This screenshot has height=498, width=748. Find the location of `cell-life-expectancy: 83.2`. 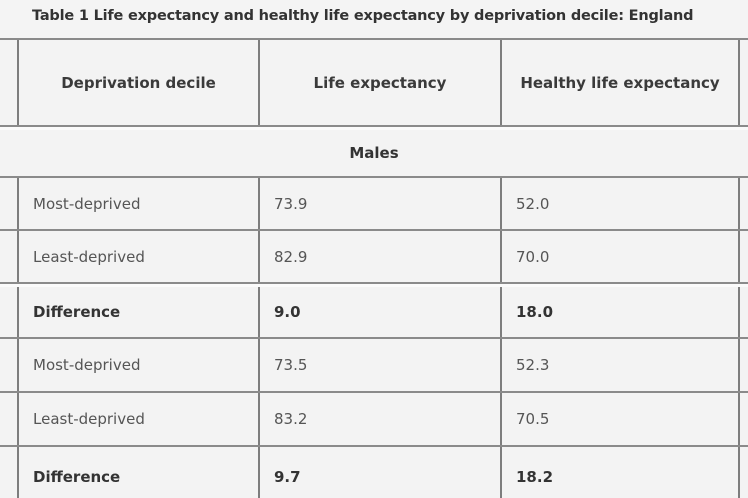

cell-life-expectancy: 83.2 is located at coordinates (291, 419).